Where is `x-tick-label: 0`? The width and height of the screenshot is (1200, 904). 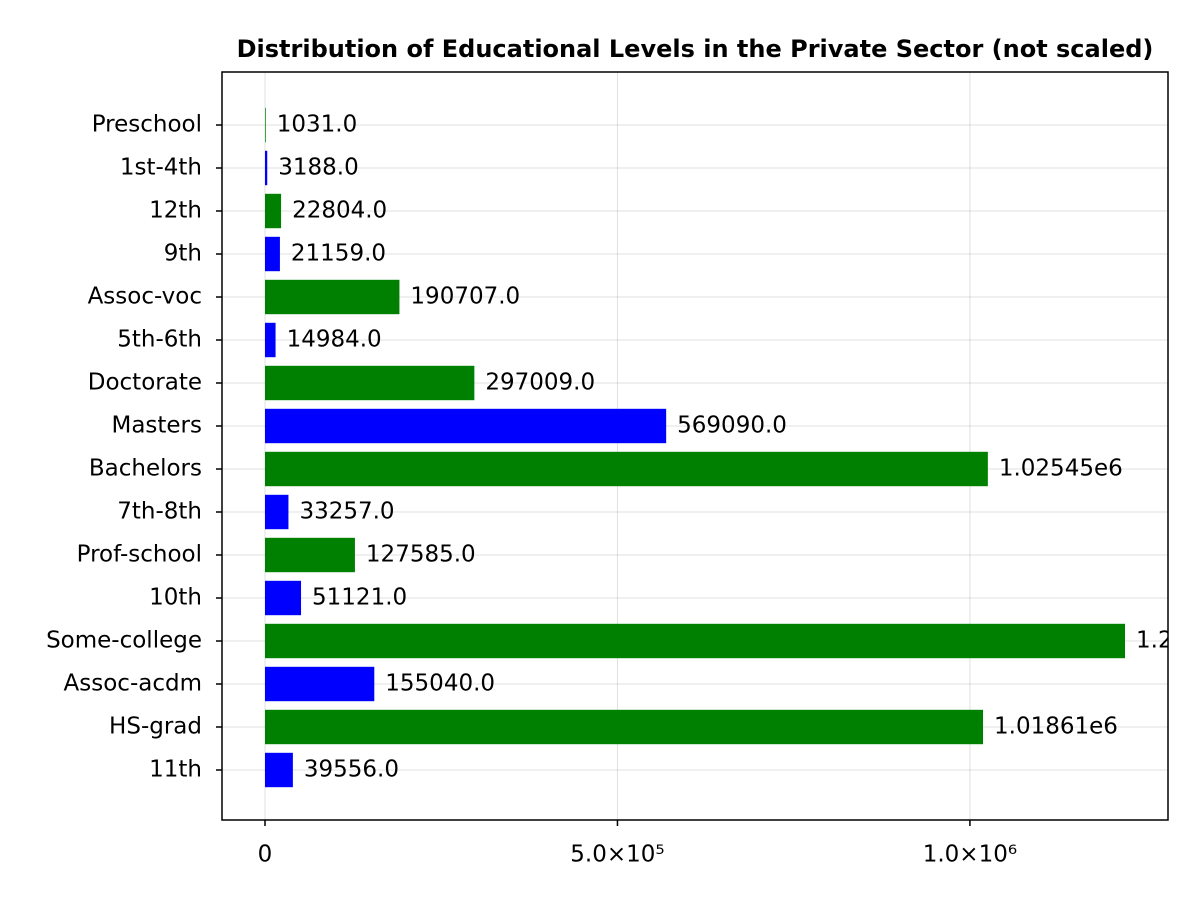 x-tick-label: 0 is located at coordinates (265, 855).